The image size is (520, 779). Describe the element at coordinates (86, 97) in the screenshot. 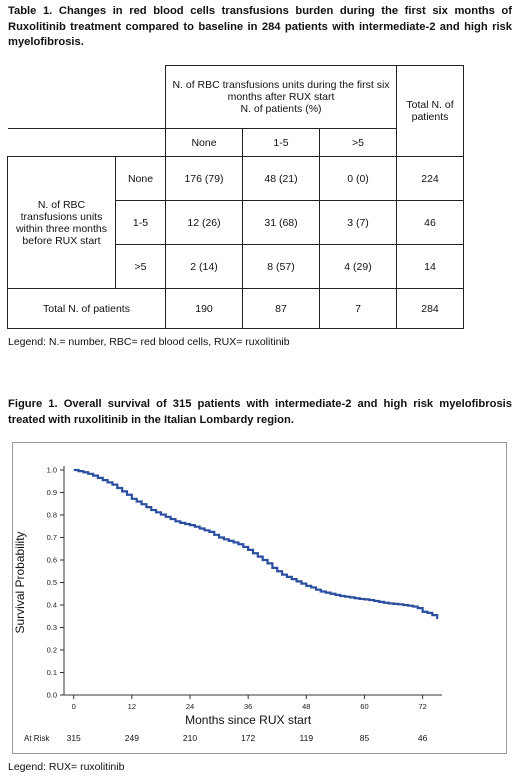

I see `table-corner-blank` at that location.